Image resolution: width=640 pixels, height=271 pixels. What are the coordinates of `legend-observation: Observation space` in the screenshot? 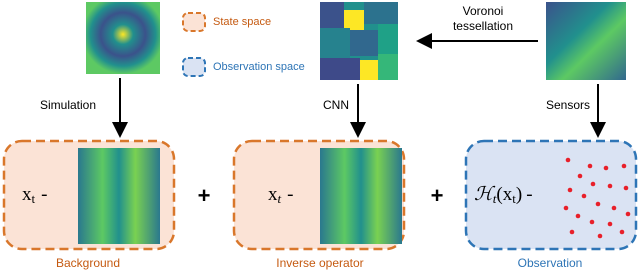 It's located at (259, 67).